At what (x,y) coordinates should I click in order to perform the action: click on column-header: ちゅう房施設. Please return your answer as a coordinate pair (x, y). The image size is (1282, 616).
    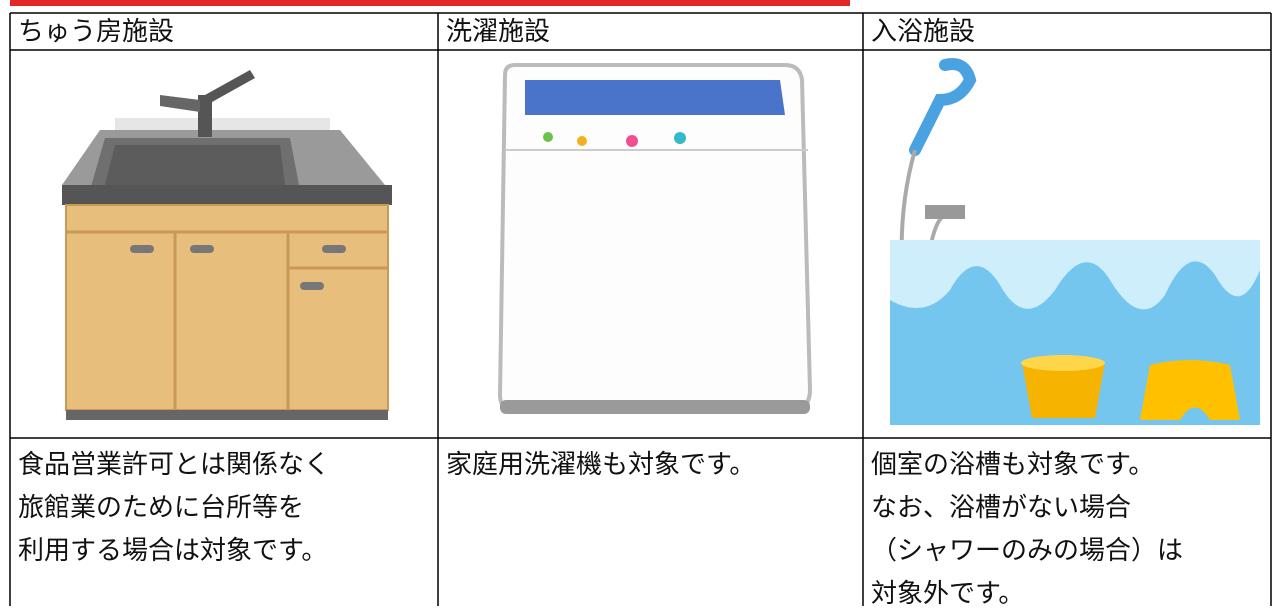
    Looking at the image, I should click on (96, 32).